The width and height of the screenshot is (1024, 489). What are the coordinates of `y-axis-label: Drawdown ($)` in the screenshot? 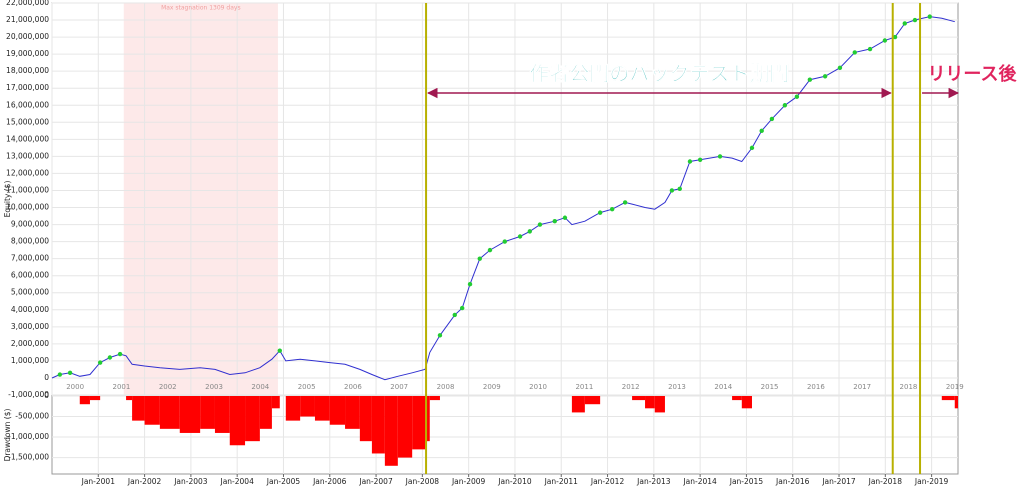 It's located at (7, 435).